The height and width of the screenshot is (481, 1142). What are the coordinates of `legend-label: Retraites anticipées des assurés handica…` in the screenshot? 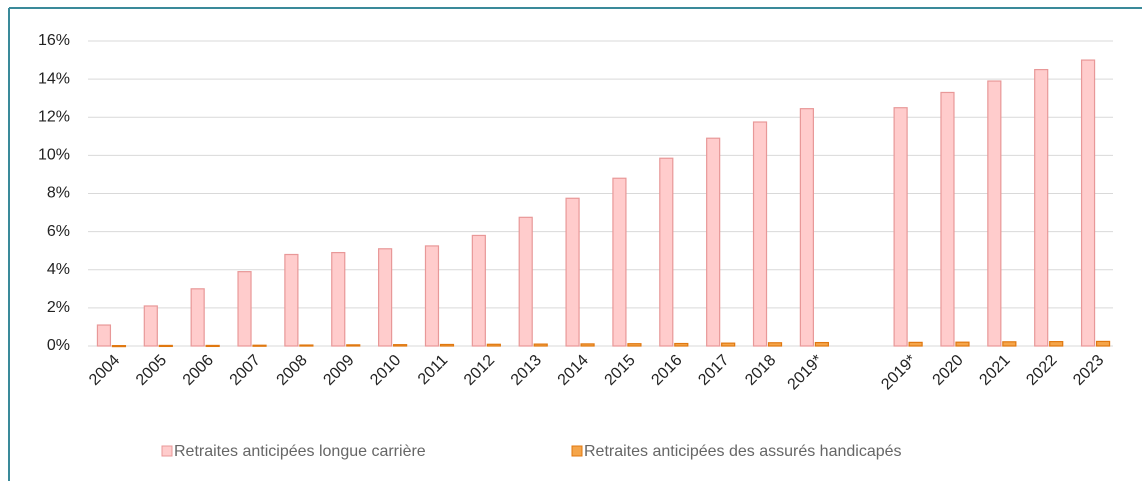 It's located at (743, 451).